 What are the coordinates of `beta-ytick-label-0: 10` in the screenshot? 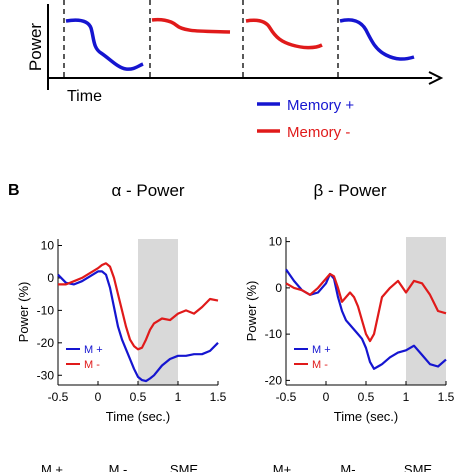 It's located at (276, 242).